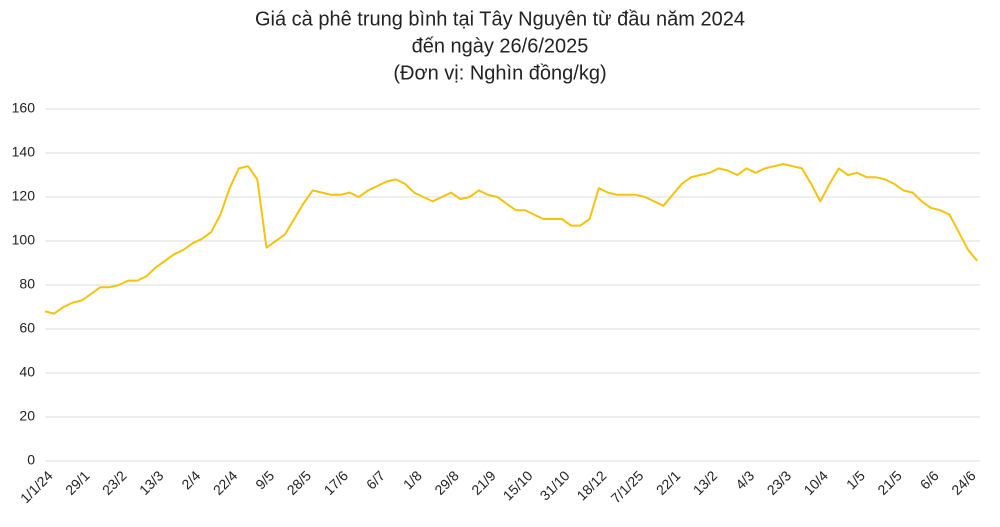 Image resolution: width=1000 pixels, height=527 pixels. What do you see at coordinates (336, 482) in the screenshot?
I see `x-tick-label: 17/6` at bounding box center [336, 482].